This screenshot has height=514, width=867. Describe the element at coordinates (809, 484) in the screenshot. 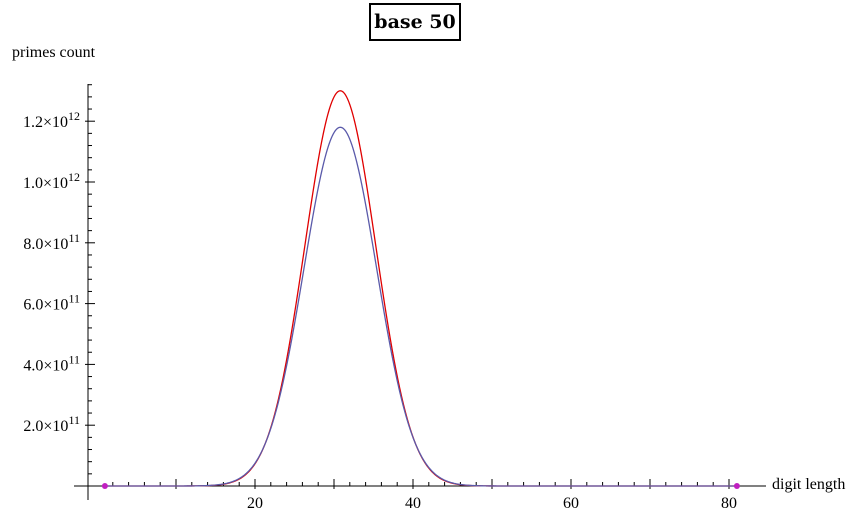

I see `x-axis-label: digit length` at that location.